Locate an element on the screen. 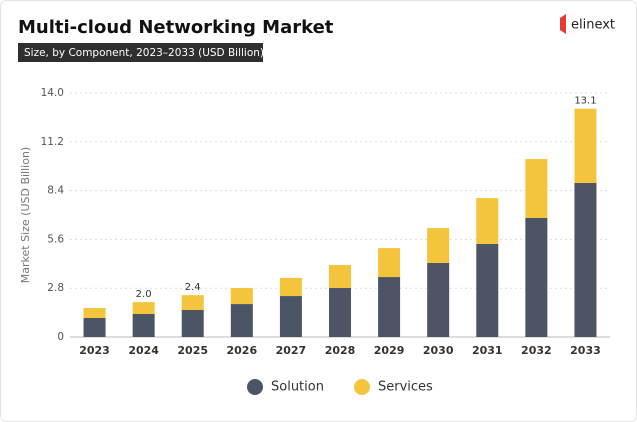 The image size is (637, 422). total-label: 13.1 is located at coordinates (585, 101).